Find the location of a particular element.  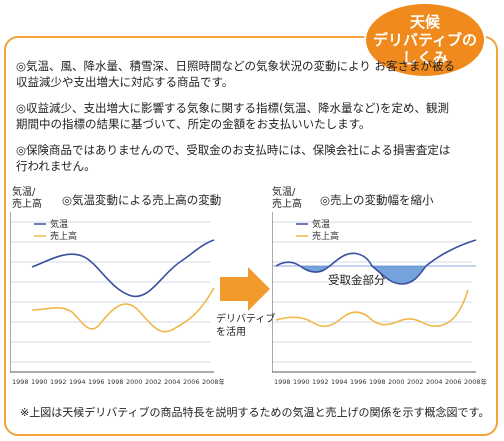

left-xtick-label: 1992 is located at coordinates (58, 382).